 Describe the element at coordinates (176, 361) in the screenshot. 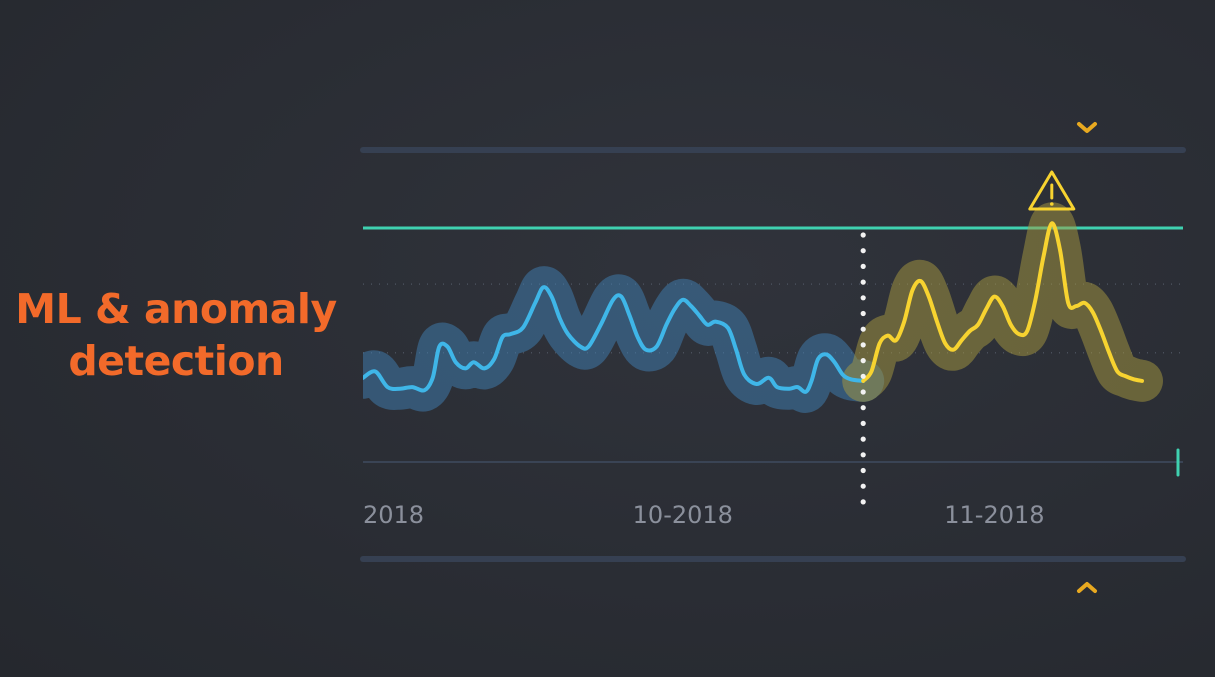

I see `headline-line-2: detection` at that location.